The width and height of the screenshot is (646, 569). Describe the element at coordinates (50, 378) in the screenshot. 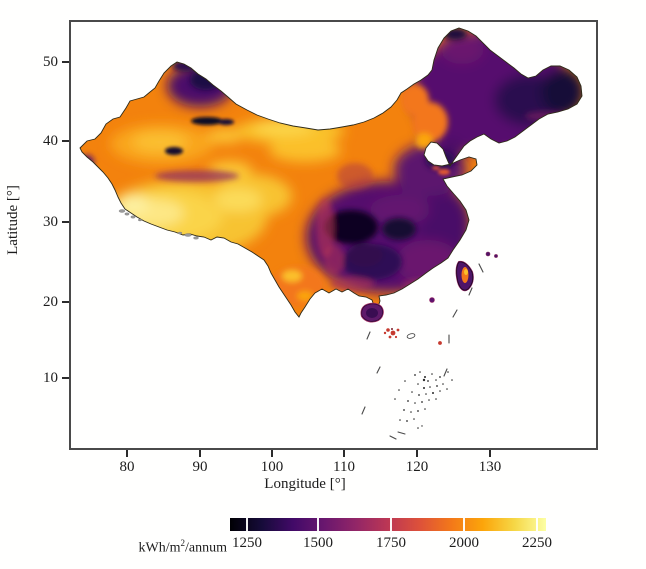

I see `y-tick-label: 10` at that location.